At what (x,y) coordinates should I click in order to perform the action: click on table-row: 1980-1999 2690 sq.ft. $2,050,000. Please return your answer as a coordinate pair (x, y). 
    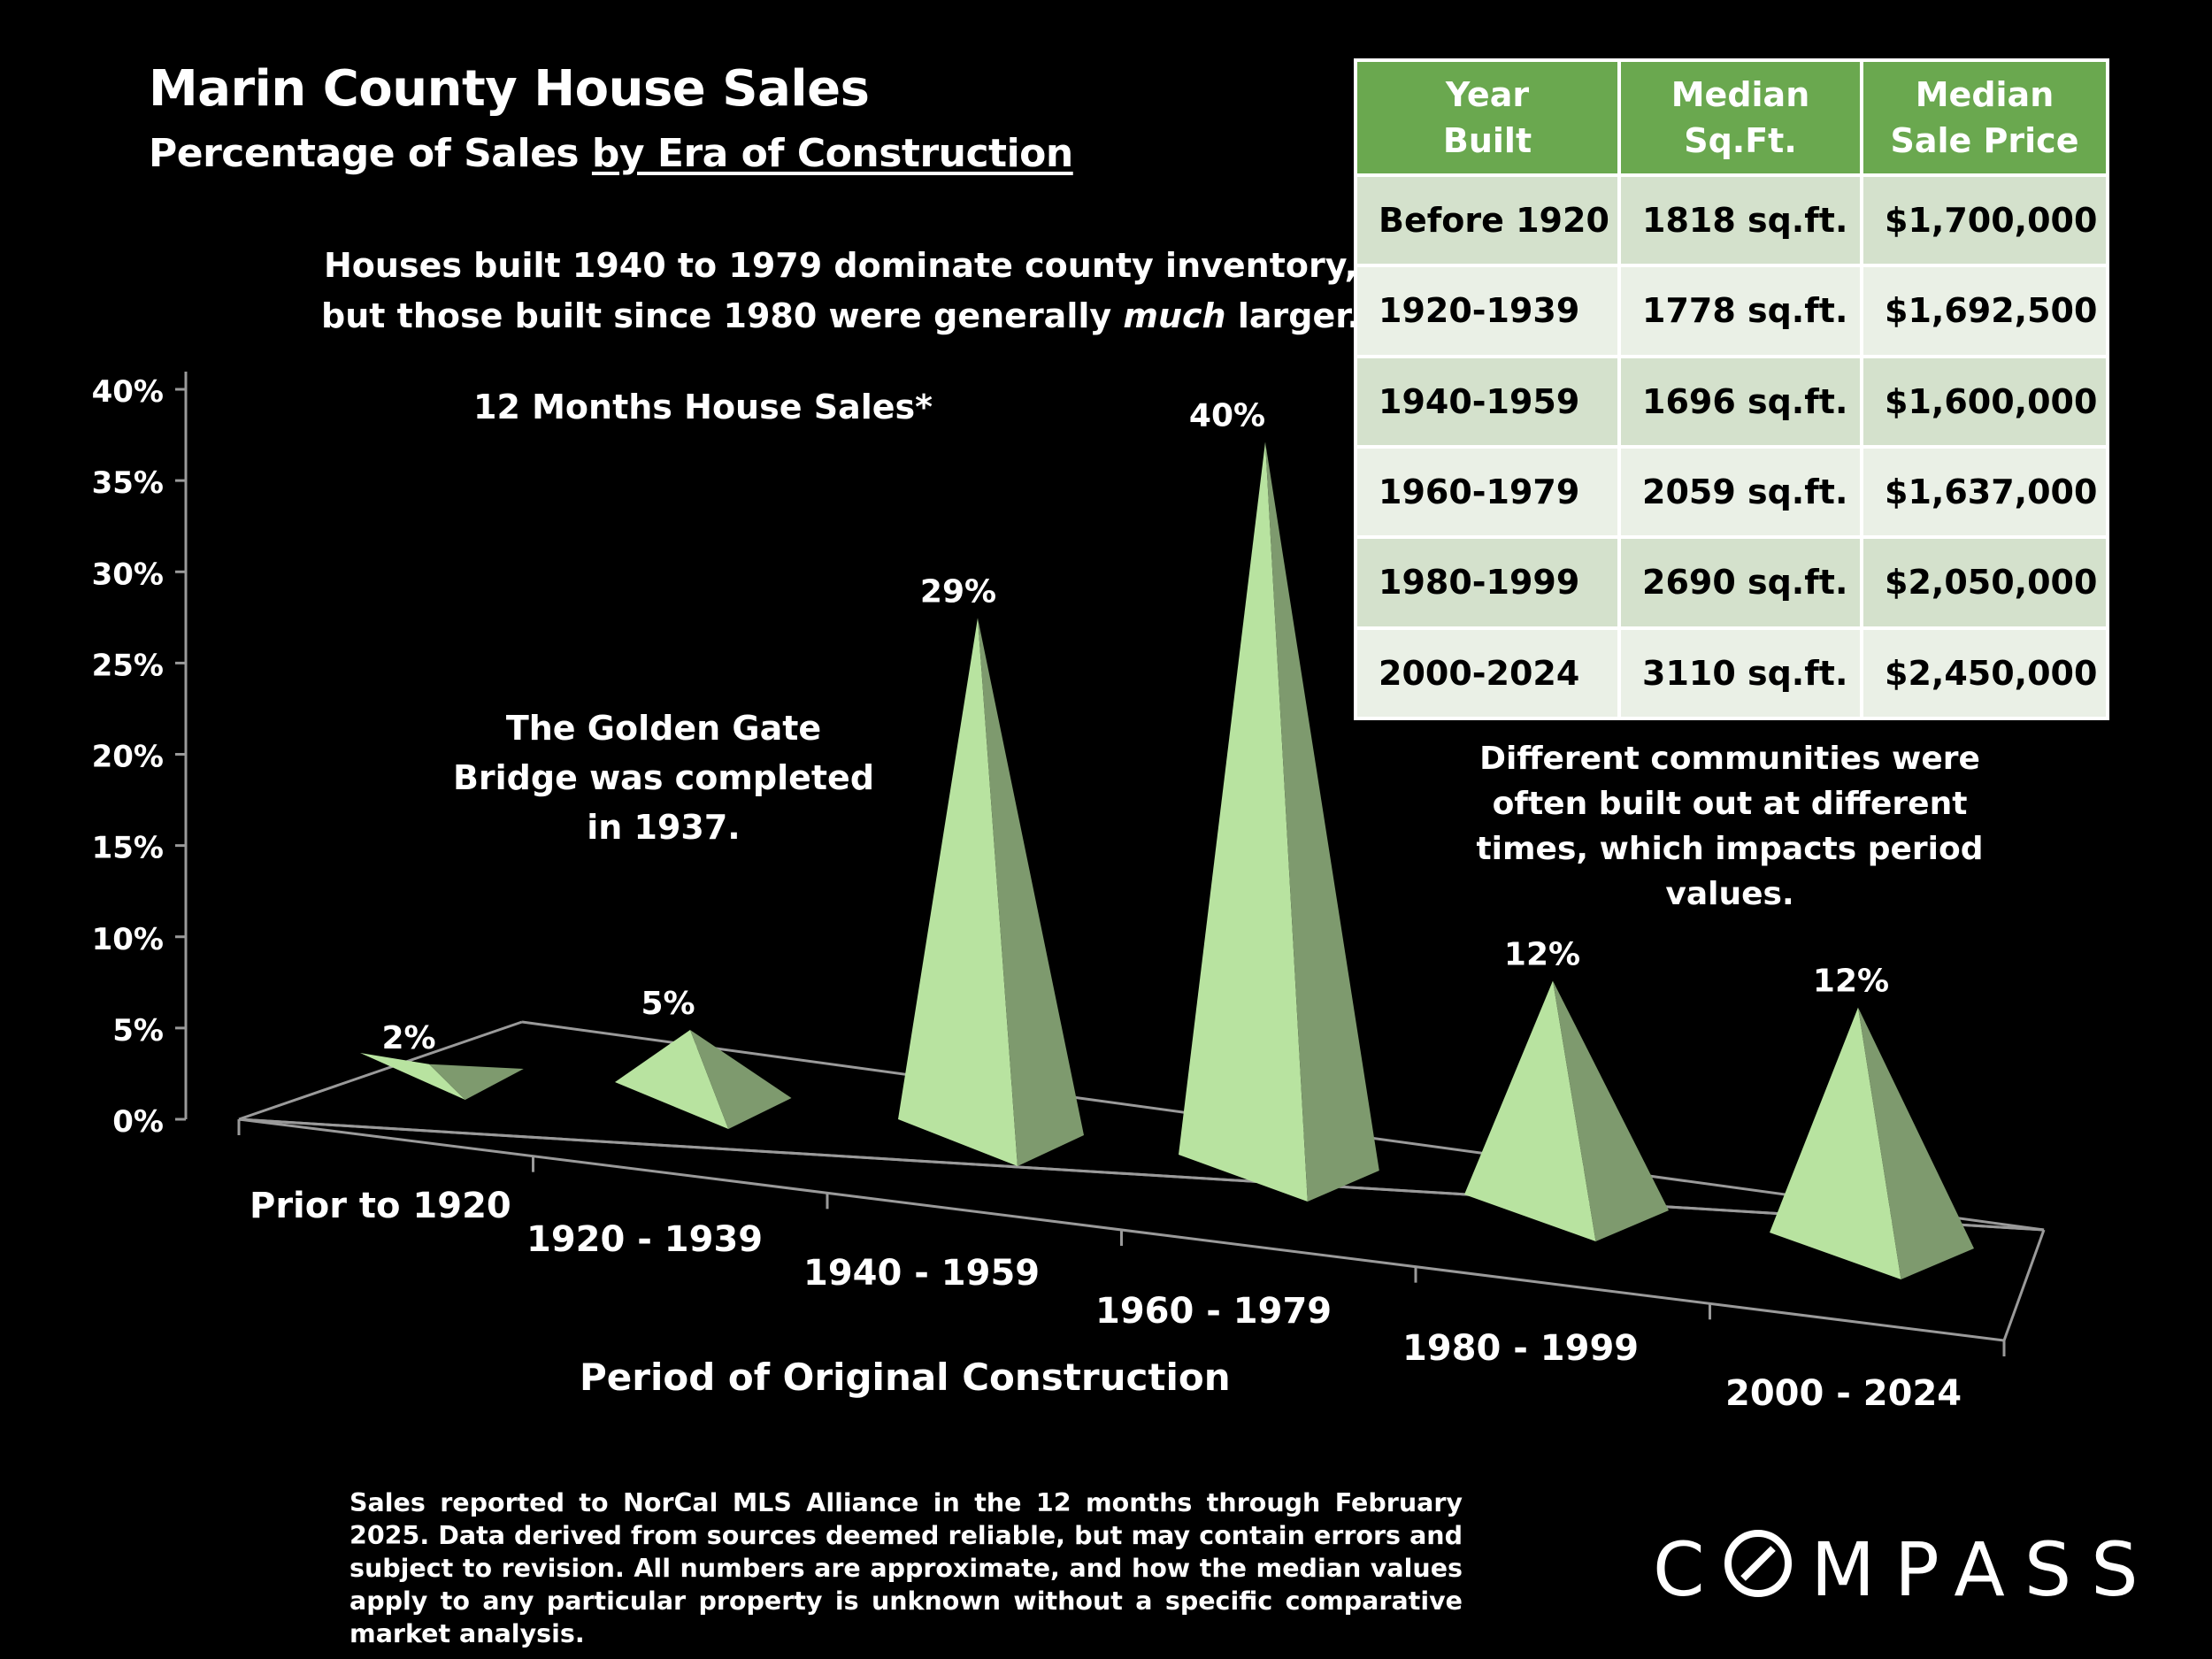
    Looking at the image, I should click on (1732, 583).